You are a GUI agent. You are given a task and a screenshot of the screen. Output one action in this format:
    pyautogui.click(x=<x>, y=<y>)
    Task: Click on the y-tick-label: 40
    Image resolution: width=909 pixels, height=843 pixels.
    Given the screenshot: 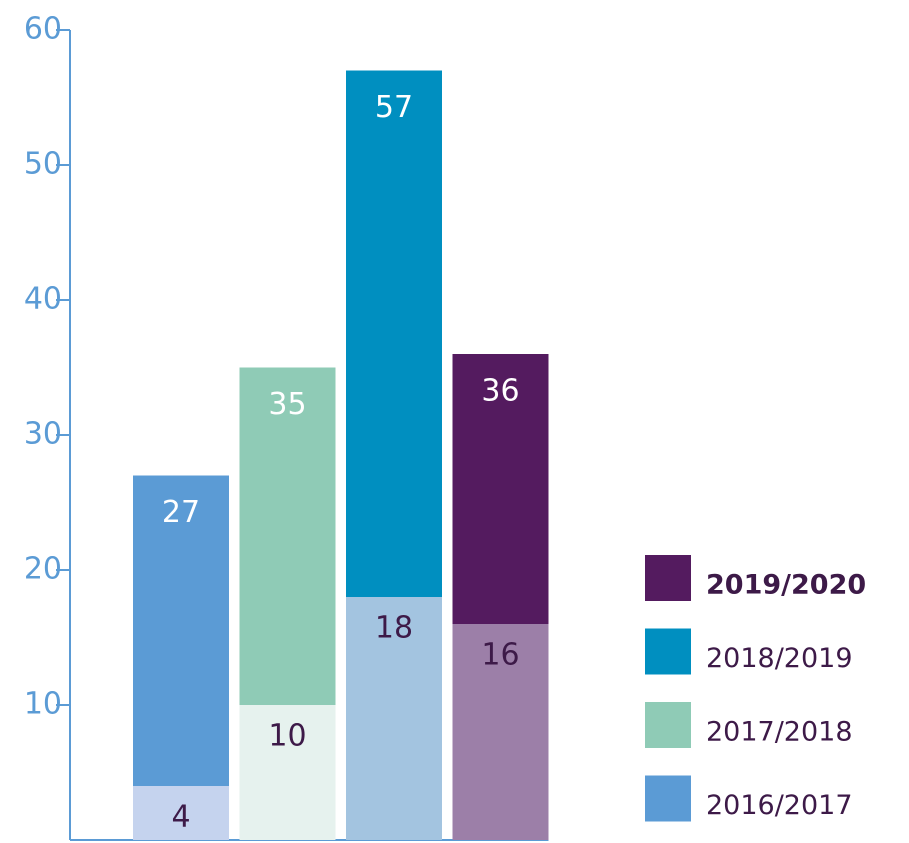 What is the action you would take?
    pyautogui.click(x=43, y=299)
    